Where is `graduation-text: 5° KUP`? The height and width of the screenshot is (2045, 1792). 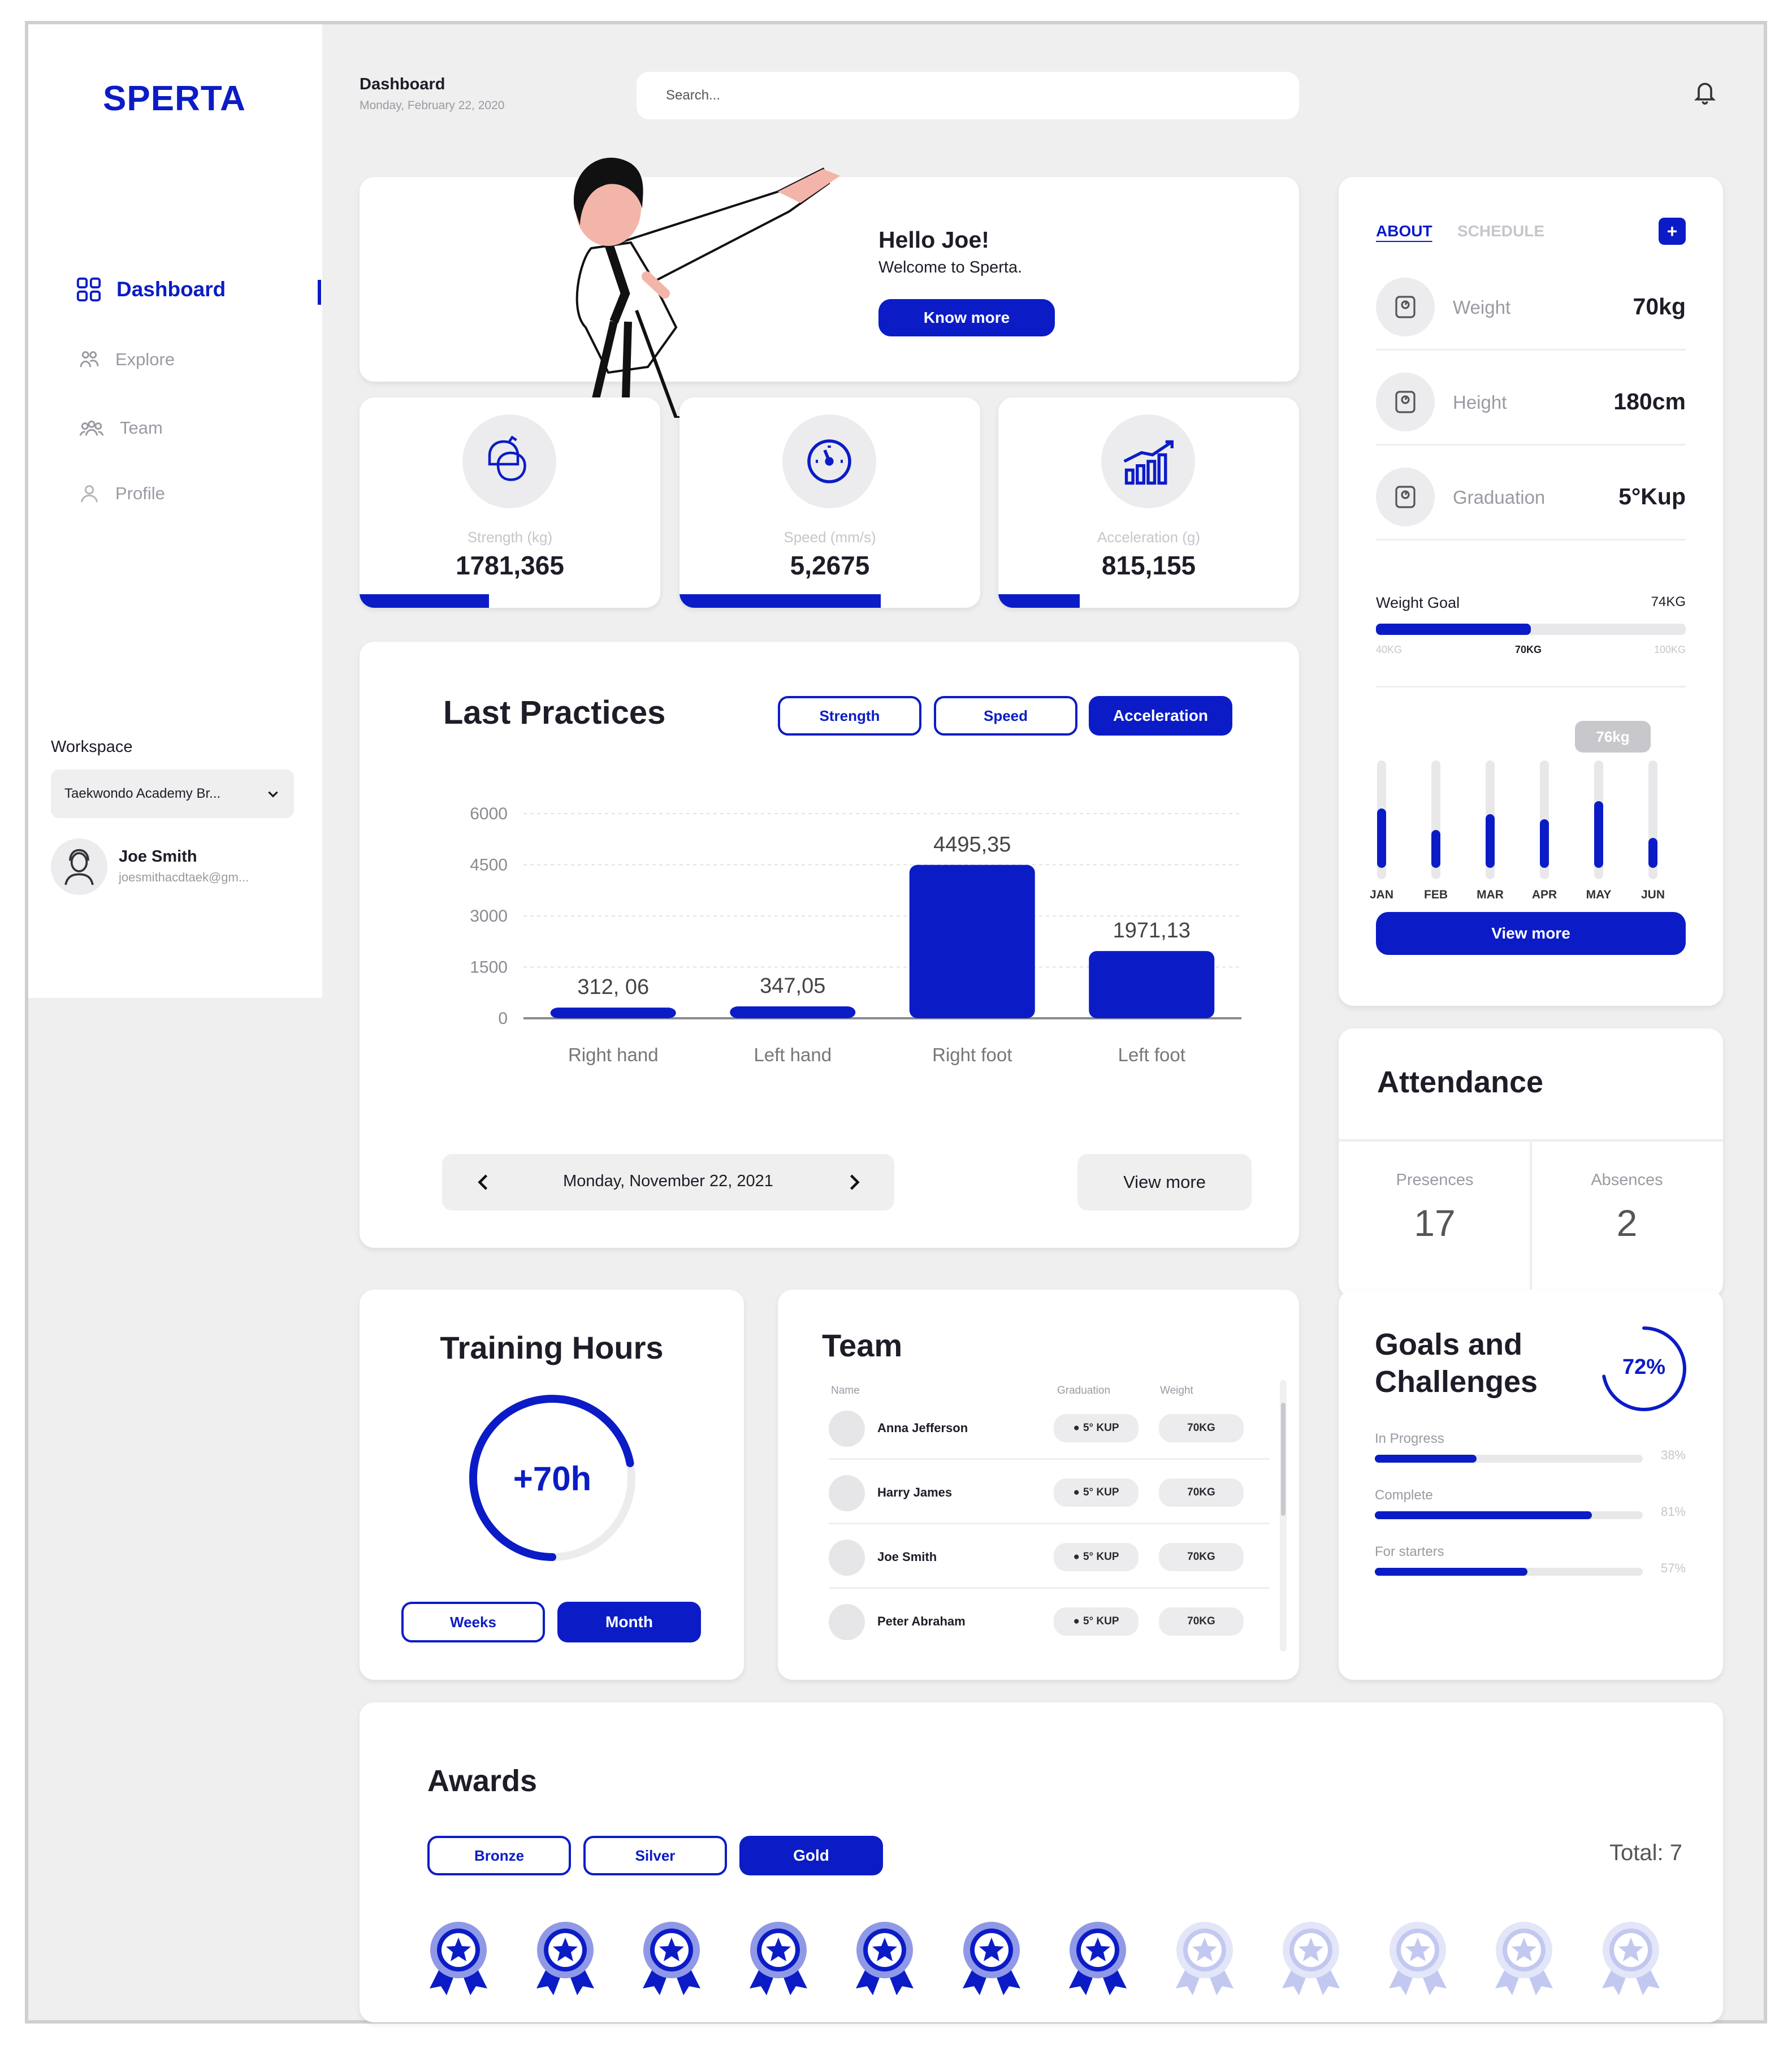
graduation-text: 5° KUP is located at coordinates (1101, 1492).